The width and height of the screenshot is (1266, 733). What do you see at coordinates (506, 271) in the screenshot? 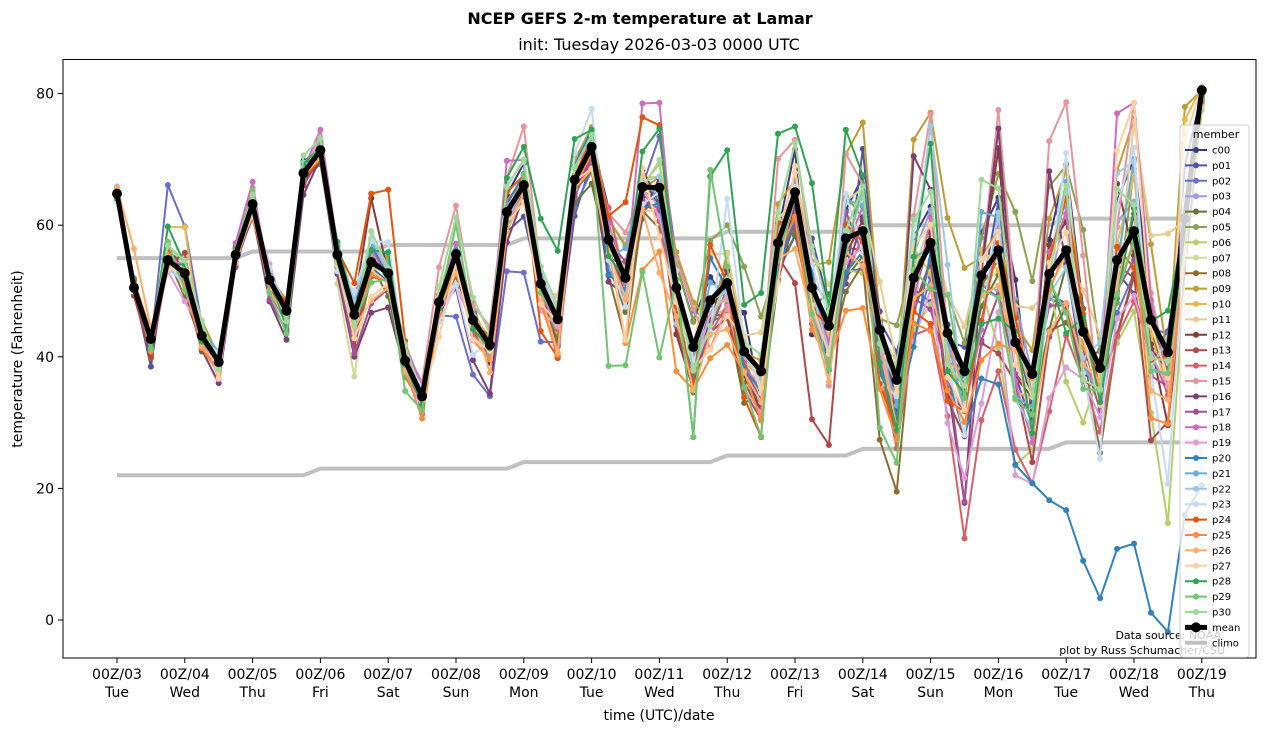
I see `member-point-p02` at bounding box center [506, 271].